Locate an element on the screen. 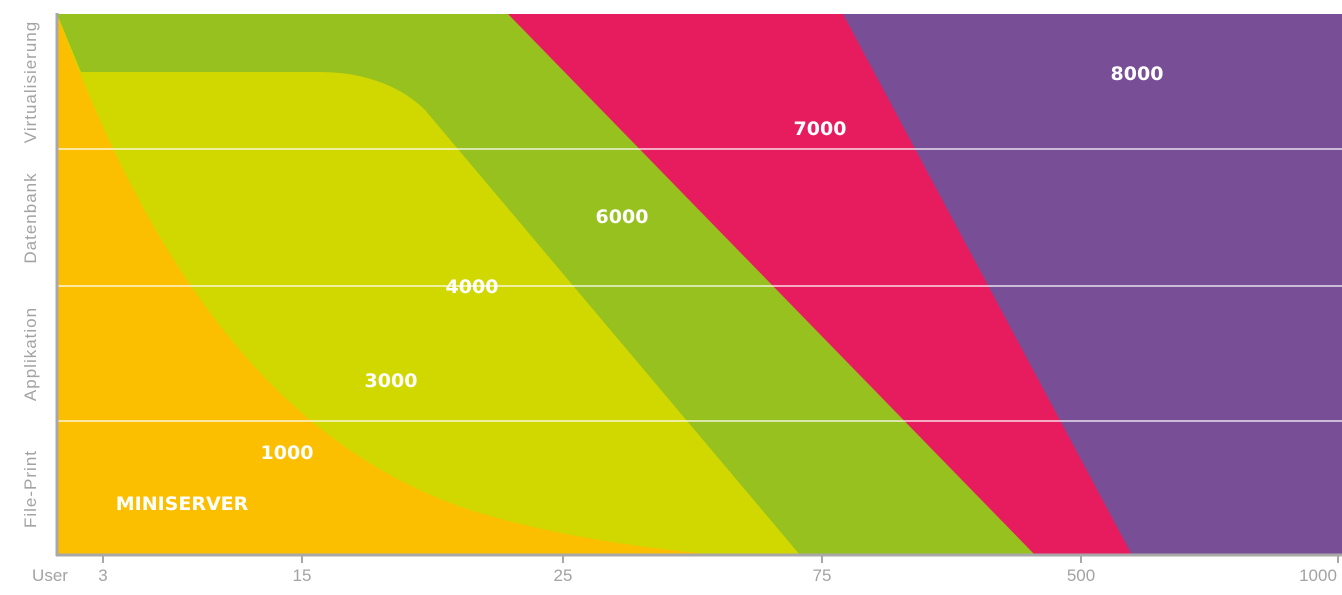 This screenshot has width=1342, height=595. y-category-label: Applikation is located at coordinates (30, 354).